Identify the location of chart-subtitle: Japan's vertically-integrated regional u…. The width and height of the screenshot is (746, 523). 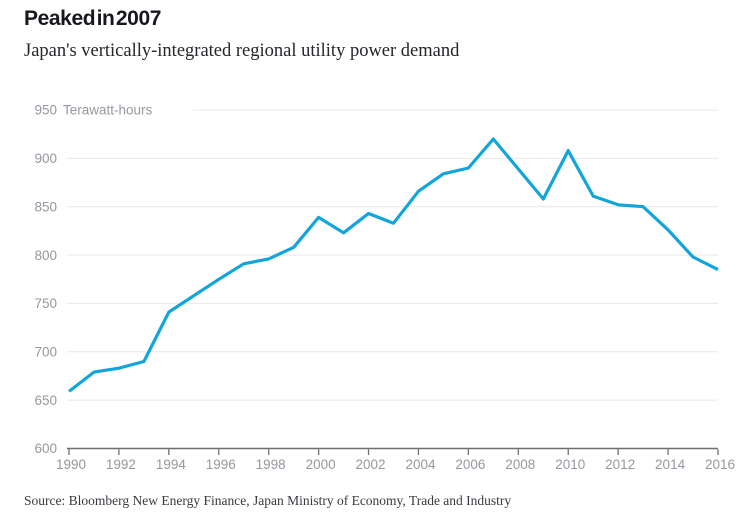
(242, 51).